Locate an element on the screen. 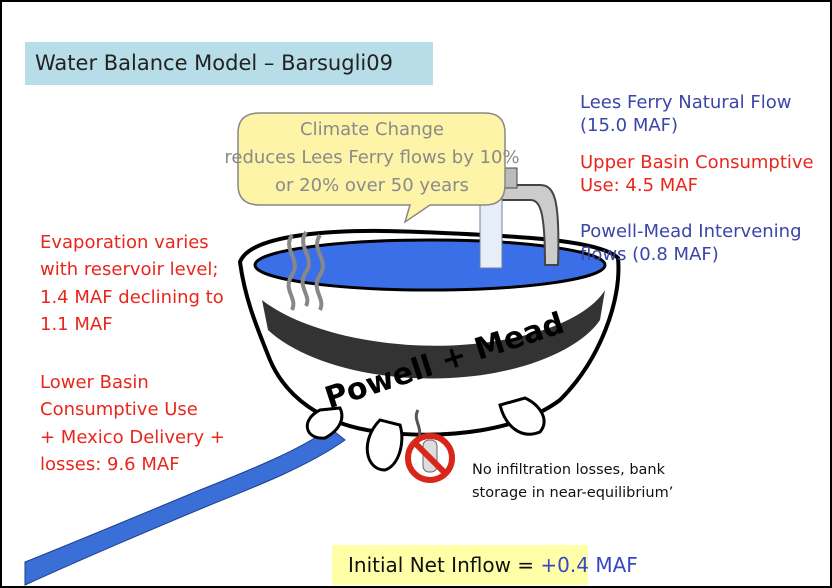 The width and height of the screenshot is (832, 588). note-line: Upper Basin Consumptive is located at coordinates (697, 162).